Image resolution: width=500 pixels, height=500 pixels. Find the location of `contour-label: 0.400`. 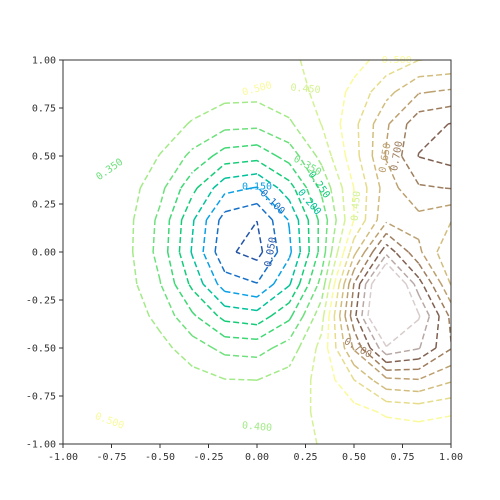

contour-label: 0.400 is located at coordinates (256, 427).